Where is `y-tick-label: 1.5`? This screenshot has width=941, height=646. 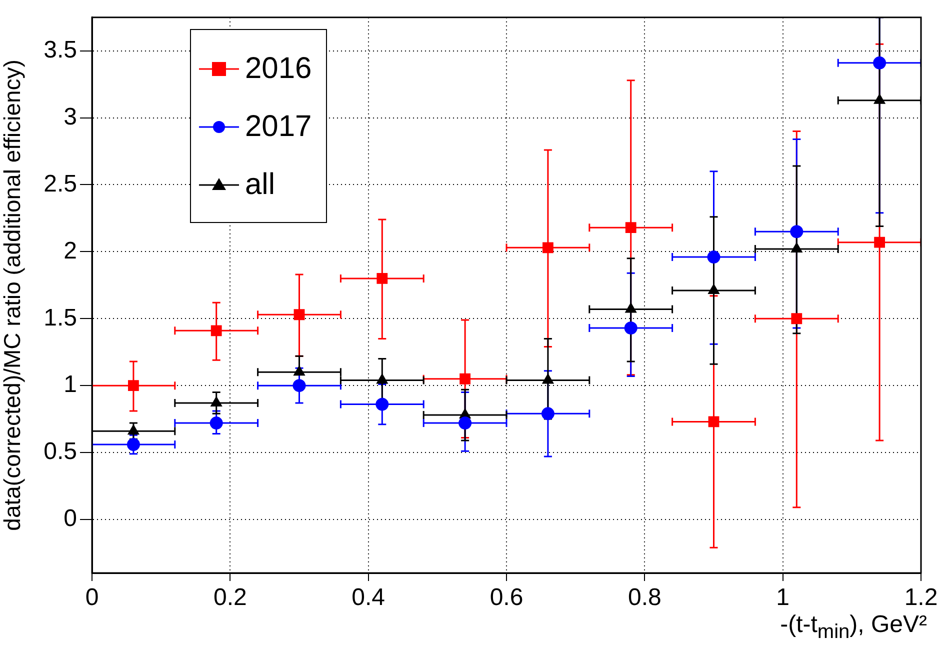
y-tick-label: 1.5 is located at coordinates (60, 318).